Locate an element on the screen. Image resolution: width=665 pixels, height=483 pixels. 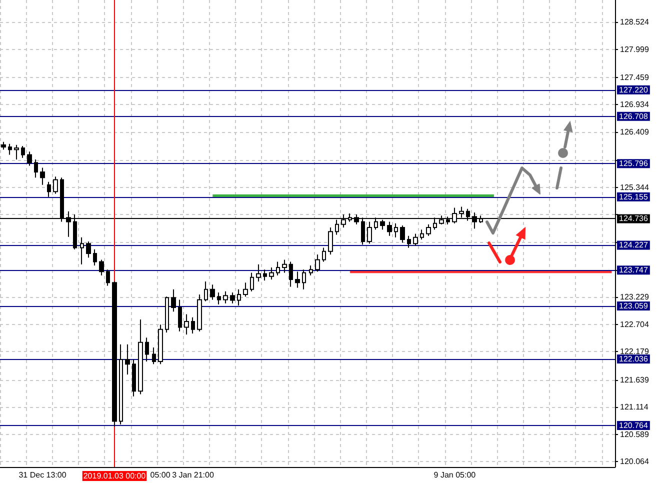
y-tick-label: 121.114 is located at coordinates (634, 407).